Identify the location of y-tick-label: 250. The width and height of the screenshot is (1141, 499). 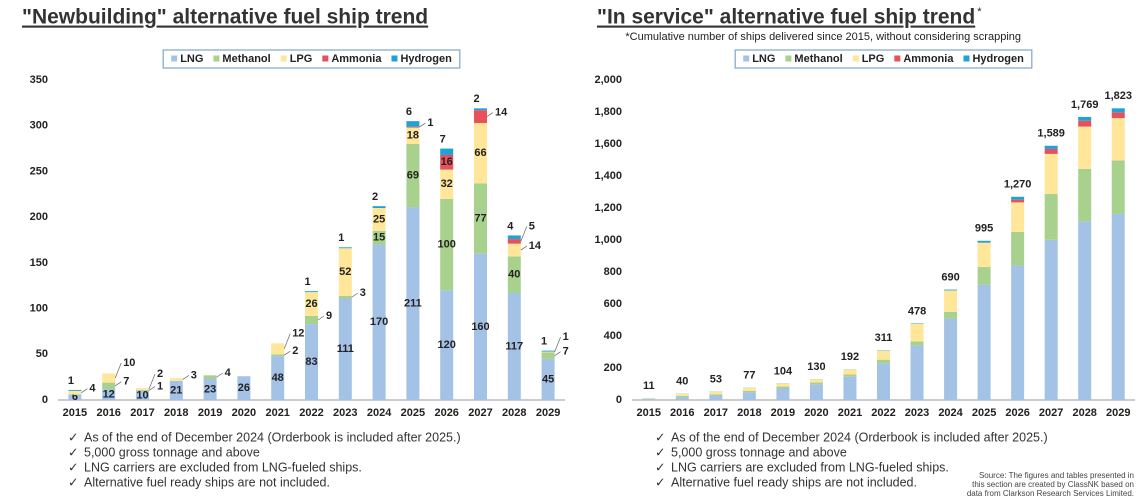
(39, 171).